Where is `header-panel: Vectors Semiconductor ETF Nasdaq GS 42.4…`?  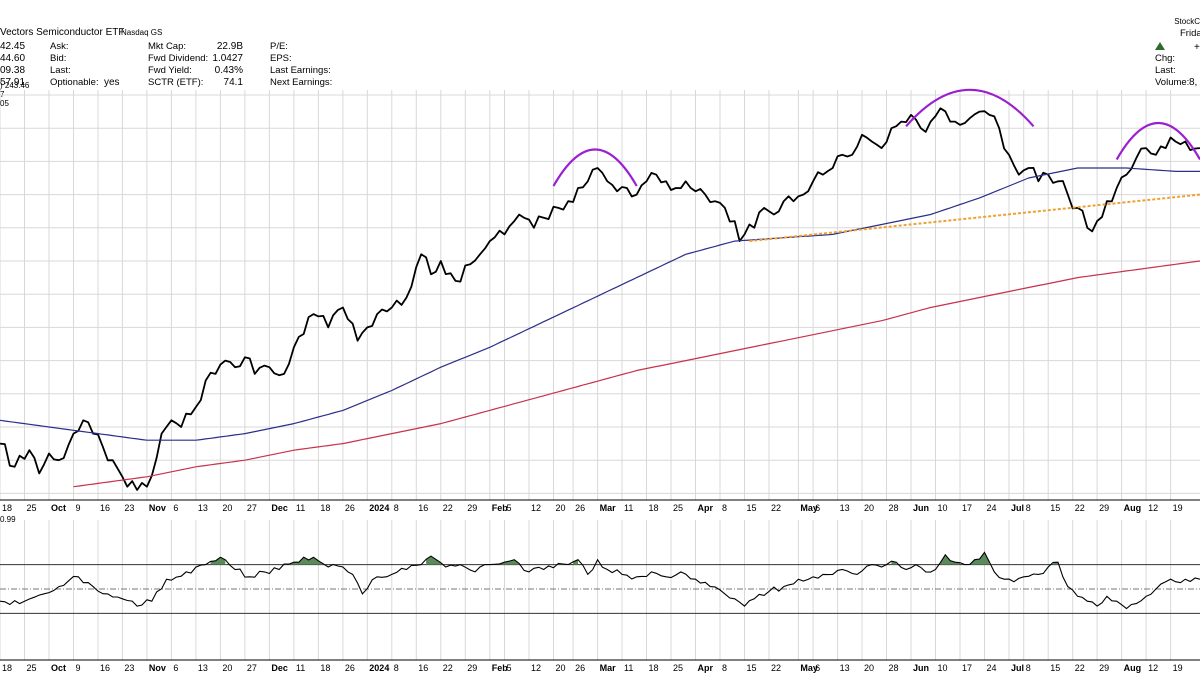 header-panel: Vectors Semiconductor ETF Nasdaq GS 42.4… is located at coordinates (600, 52).